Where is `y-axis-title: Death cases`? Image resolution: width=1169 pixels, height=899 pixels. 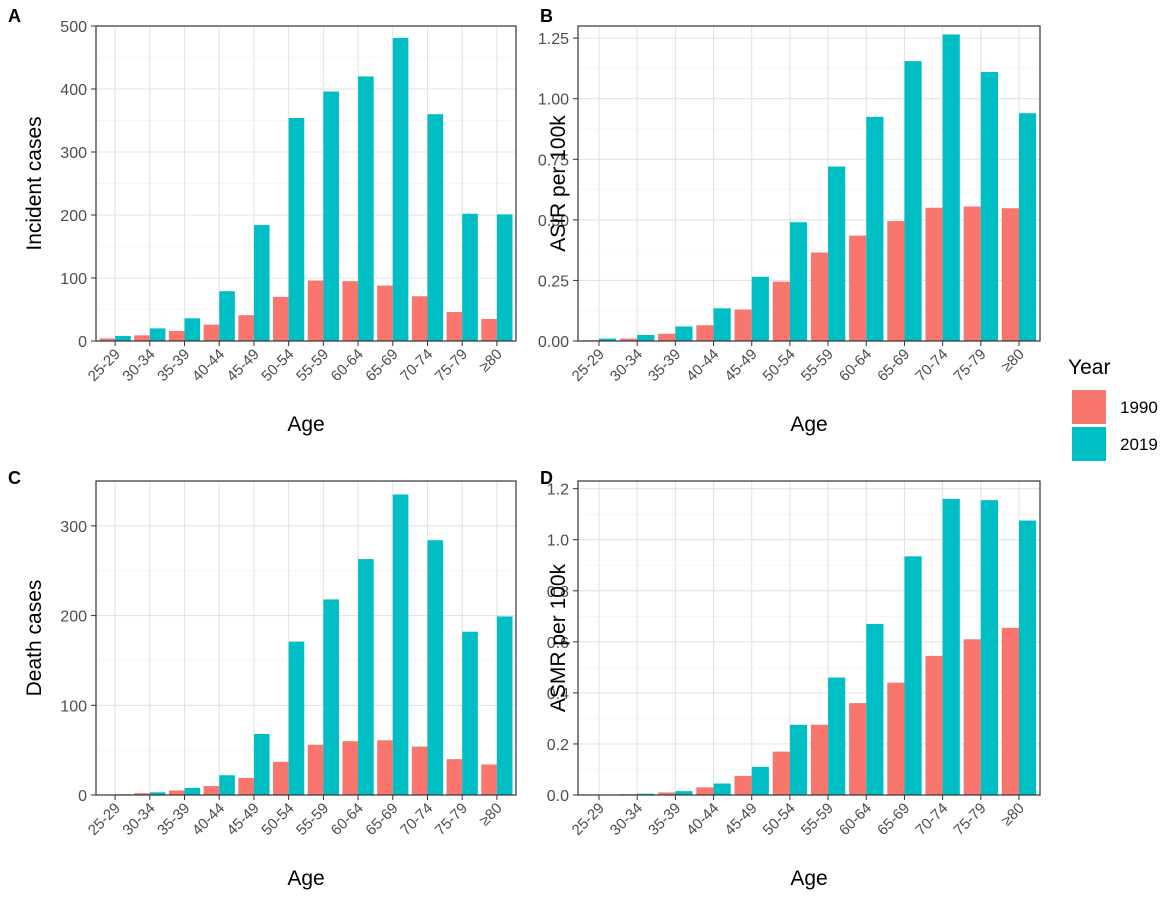 y-axis-title: Death cases is located at coordinates (34, 638).